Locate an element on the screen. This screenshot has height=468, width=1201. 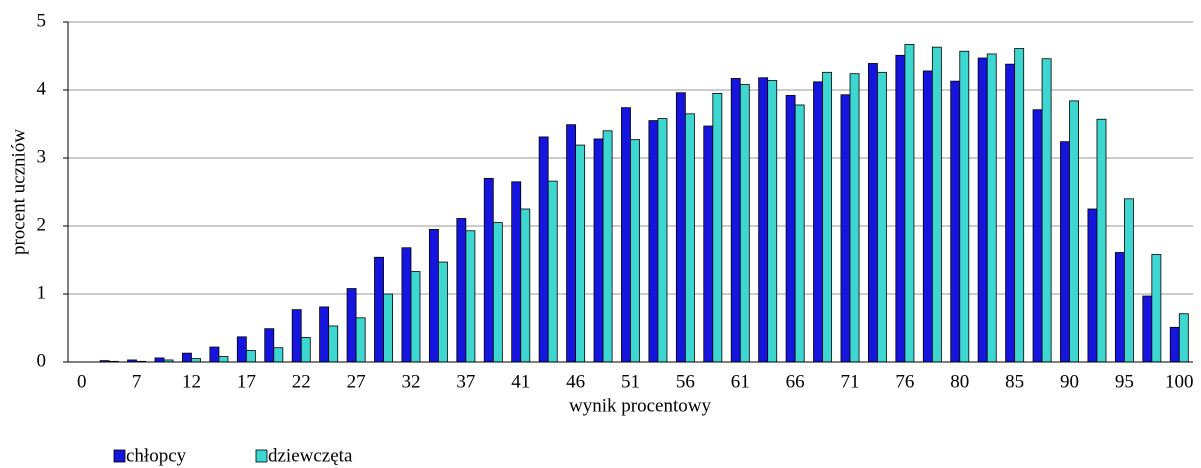
x-tick-label: 76 is located at coordinates (904, 381).